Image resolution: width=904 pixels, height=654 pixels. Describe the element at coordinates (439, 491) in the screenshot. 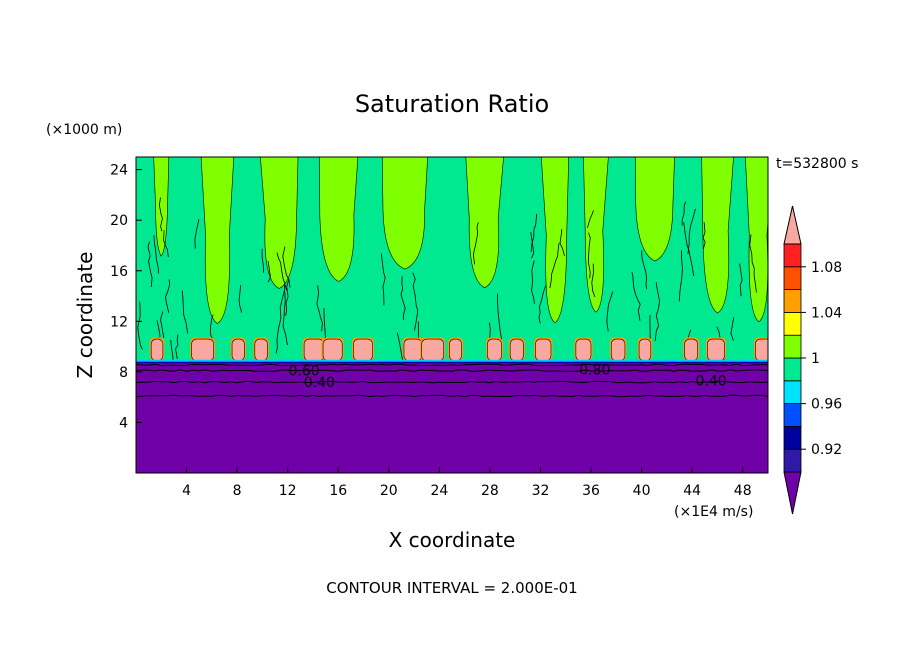

I see `x-tick-label: 24` at that location.